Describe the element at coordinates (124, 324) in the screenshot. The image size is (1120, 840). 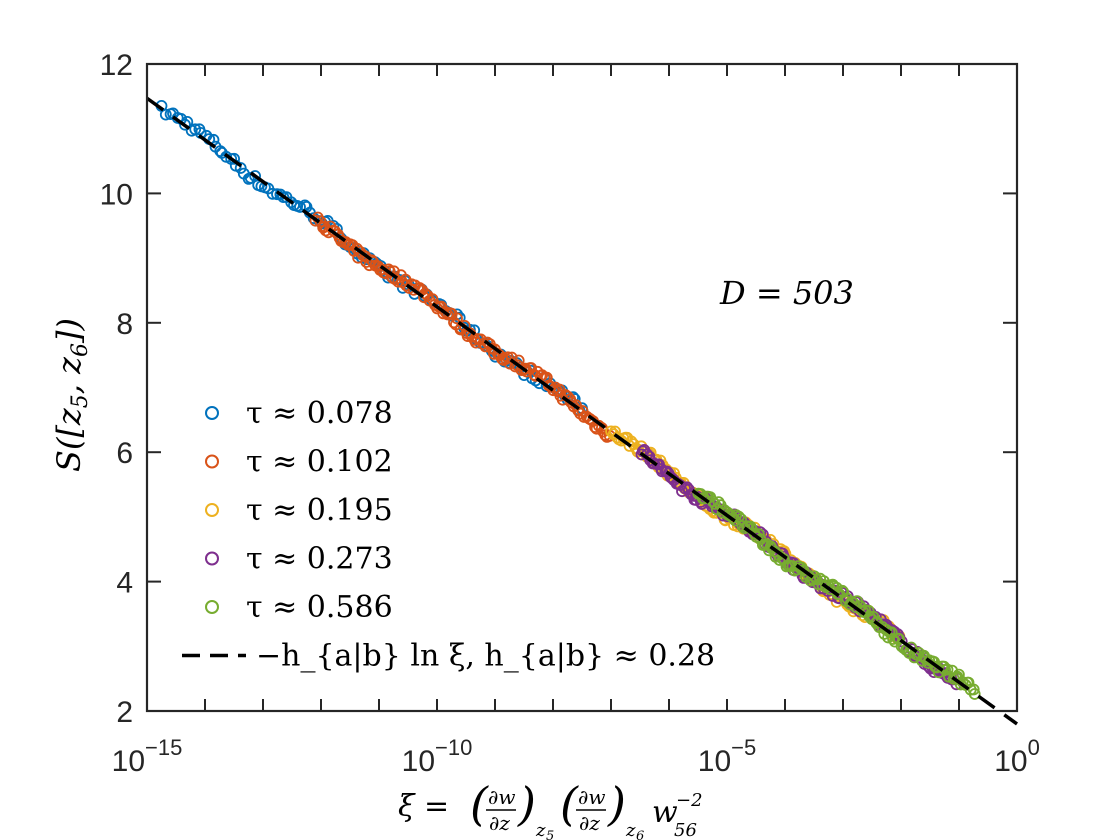
I see `y-tick-label: 8` at that location.